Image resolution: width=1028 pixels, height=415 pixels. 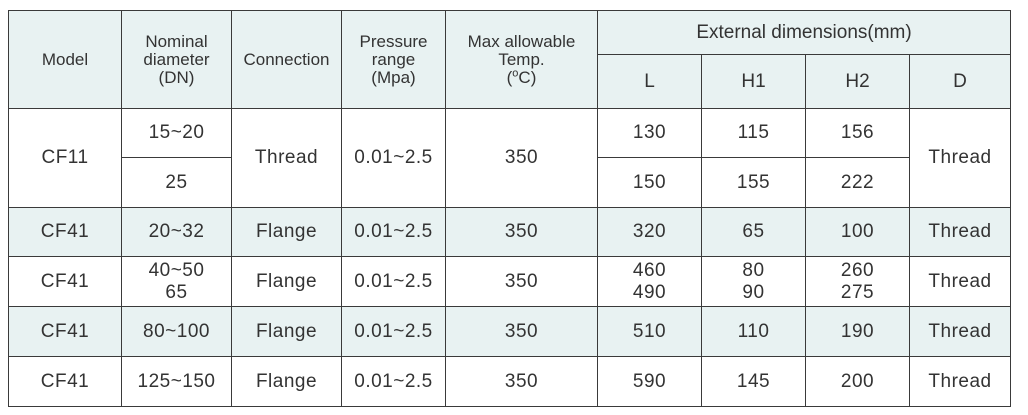 I want to click on cell-H1: 65, so click(x=753, y=232).